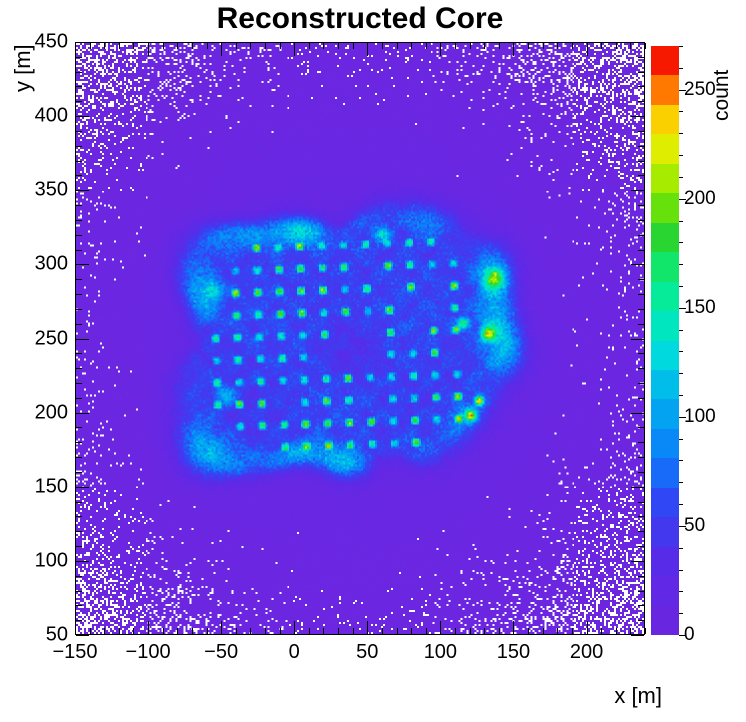 This screenshot has width=746, height=722. What do you see at coordinates (148, 652) in the screenshot?
I see `x-tick-label: −100` at bounding box center [148, 652].